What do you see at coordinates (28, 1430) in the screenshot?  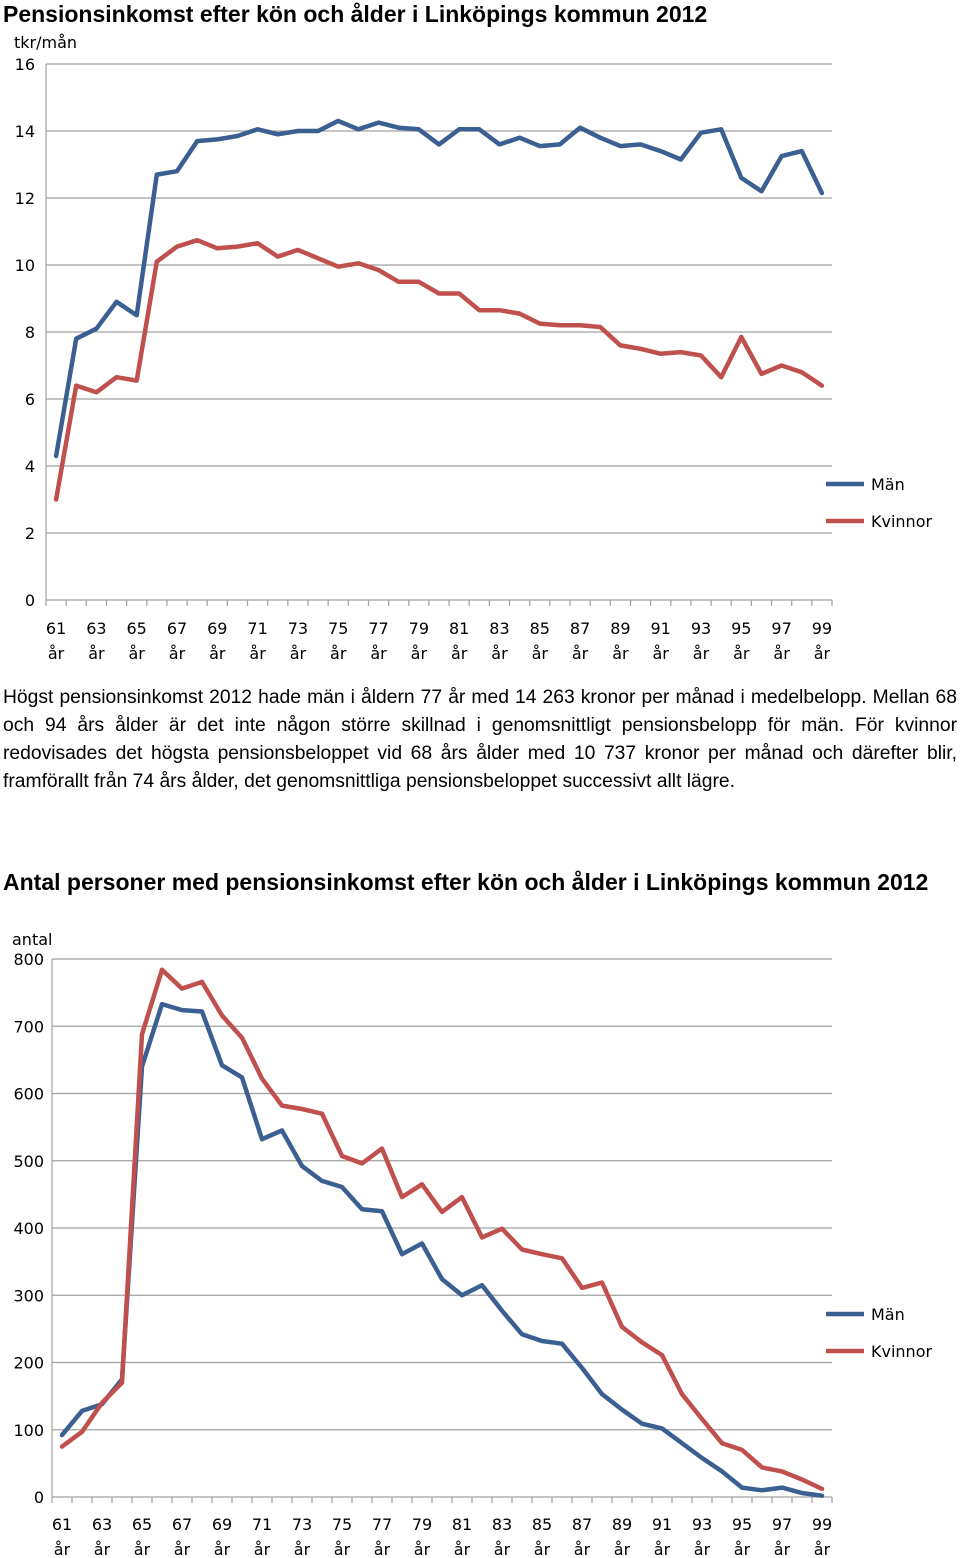 I see `y-tick-label: 100` at bounding box center [28, 1430].